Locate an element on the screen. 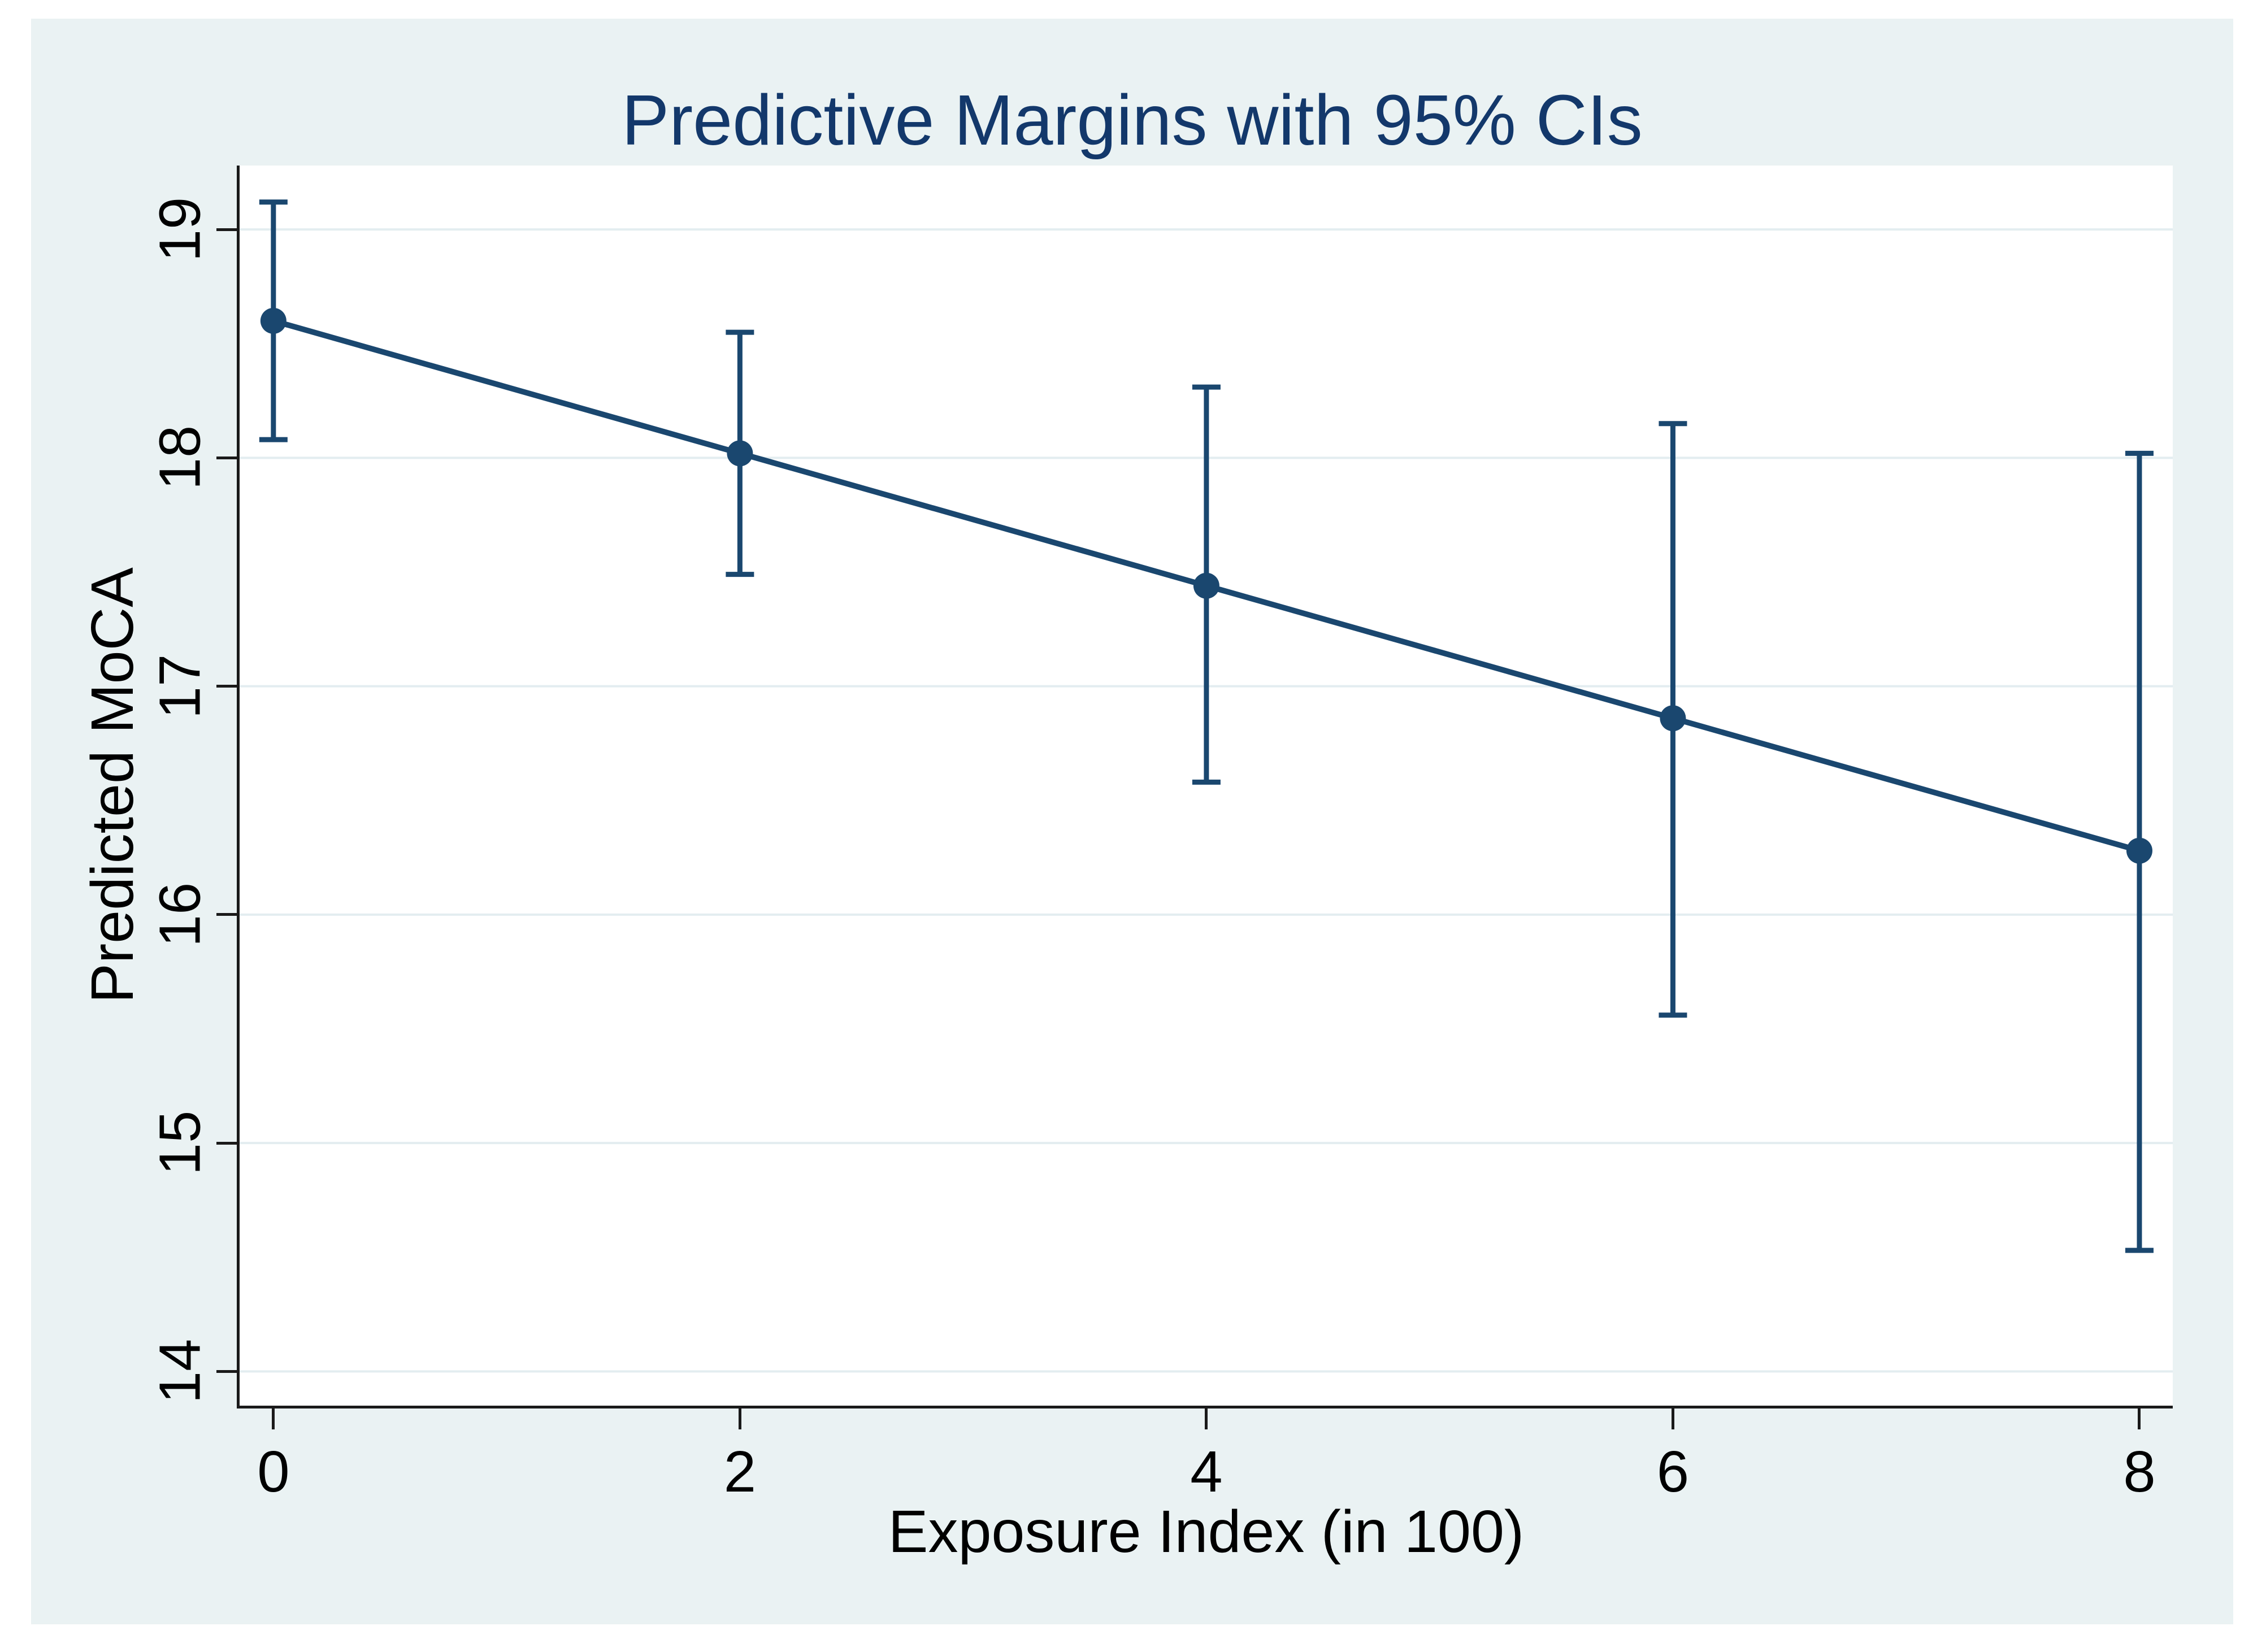 The image size is (2266, 1652). x-tick-label: 8 is located at coordinates (2139, 1471).